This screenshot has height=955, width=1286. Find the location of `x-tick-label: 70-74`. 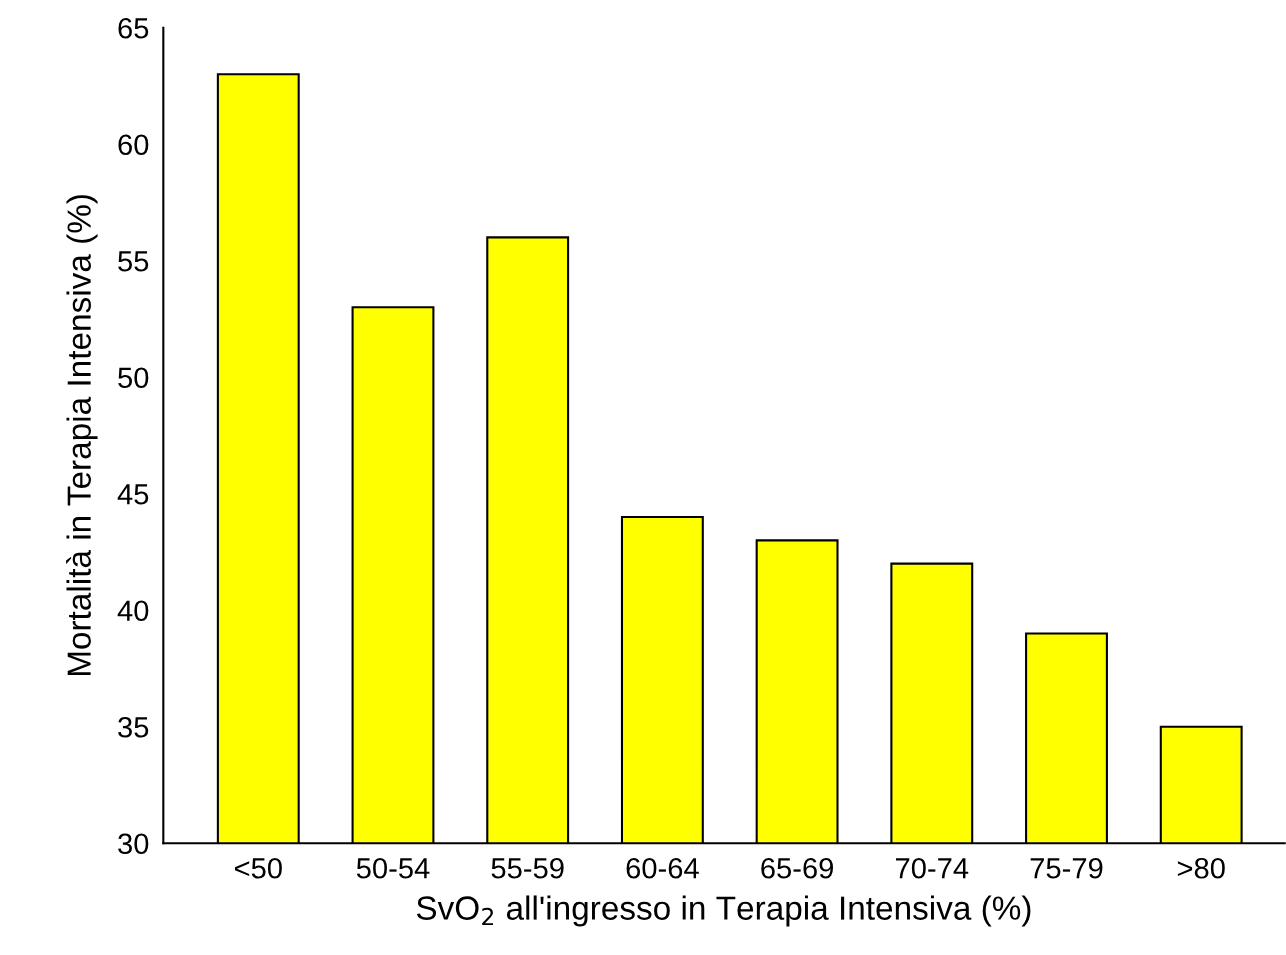

x-tick-label: 70-74 is located at coordinates (932, 868).